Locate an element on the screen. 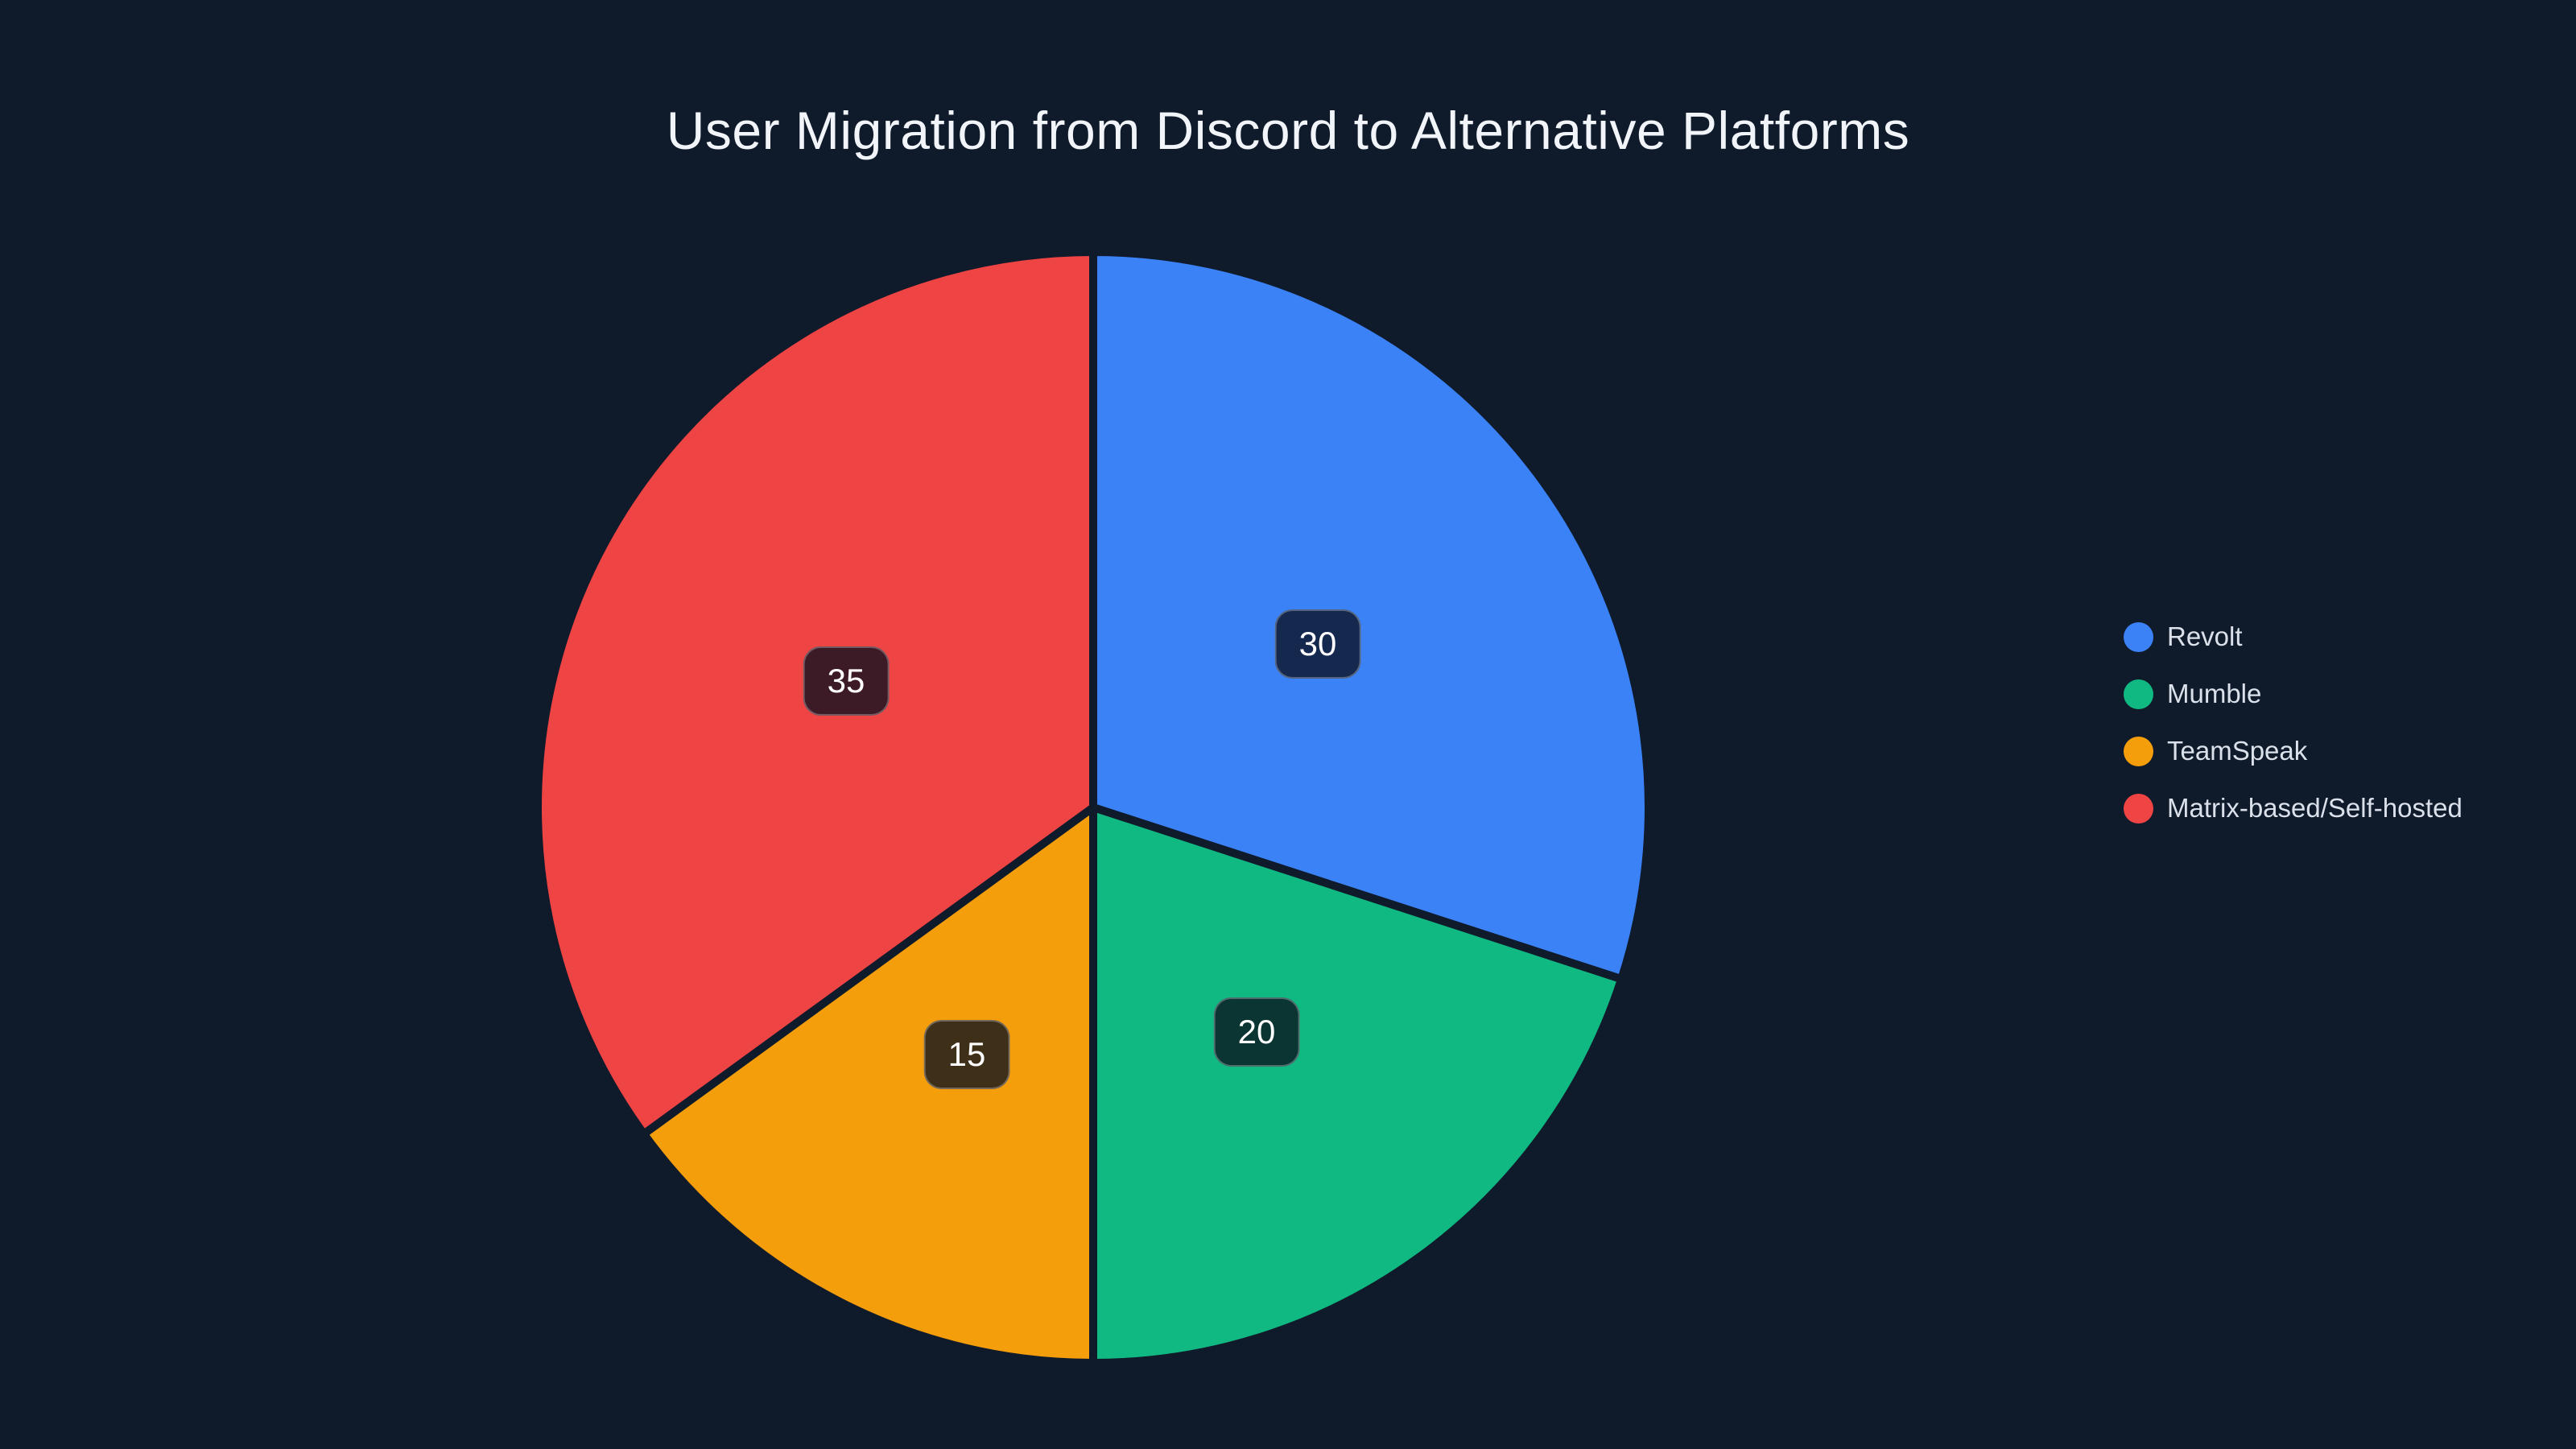  legend-item-matrix-based-self-hosted: Matrix-based/Self-hosted is located at coordinates (2293, 808).